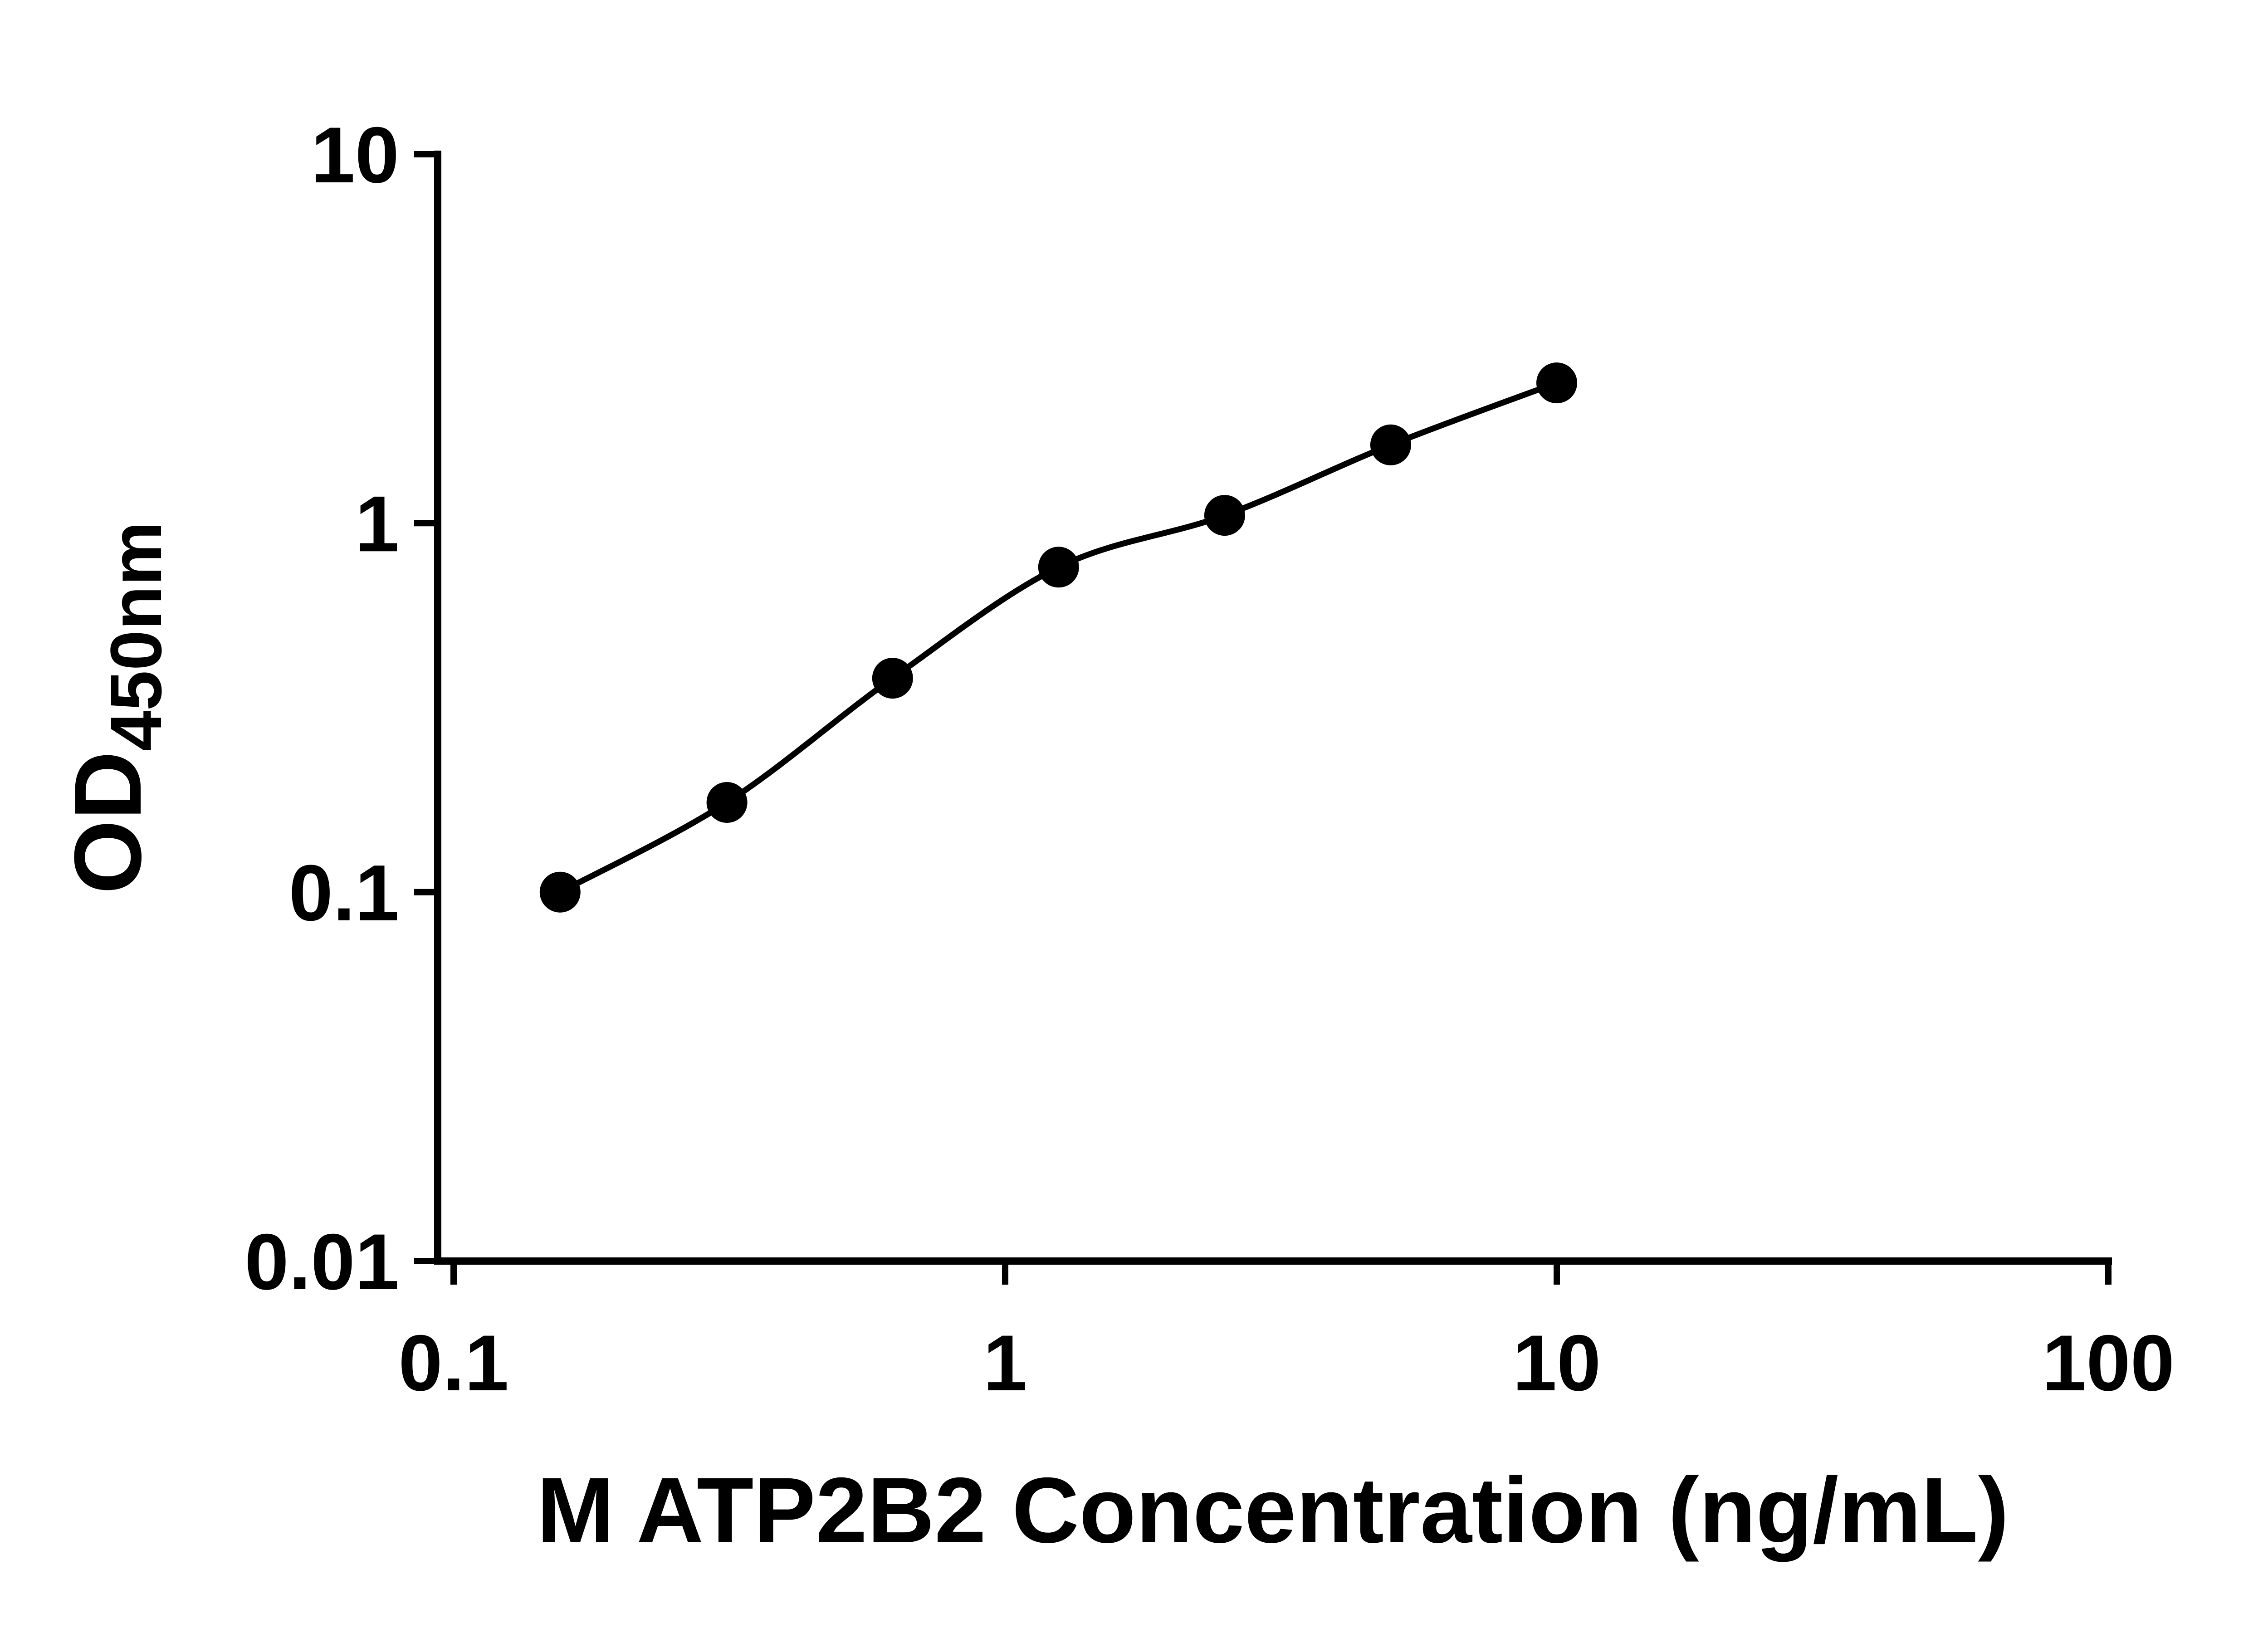  Describe the element at coordinates (1557, 1363) in the screenshot. I see `x-tick-label: 10` at that location.